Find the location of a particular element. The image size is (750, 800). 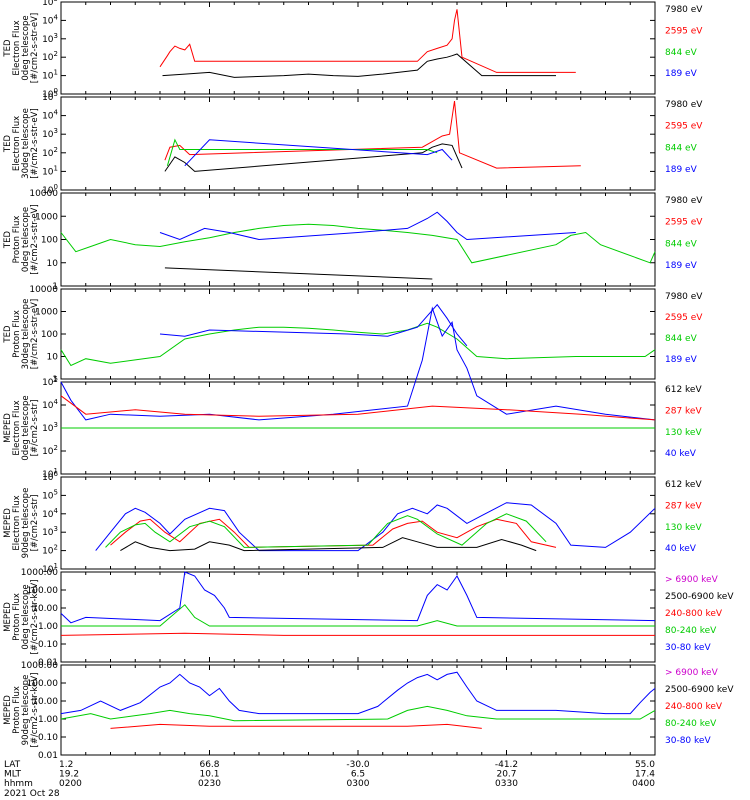

series-287-kev is located at coordinates (358, 408).